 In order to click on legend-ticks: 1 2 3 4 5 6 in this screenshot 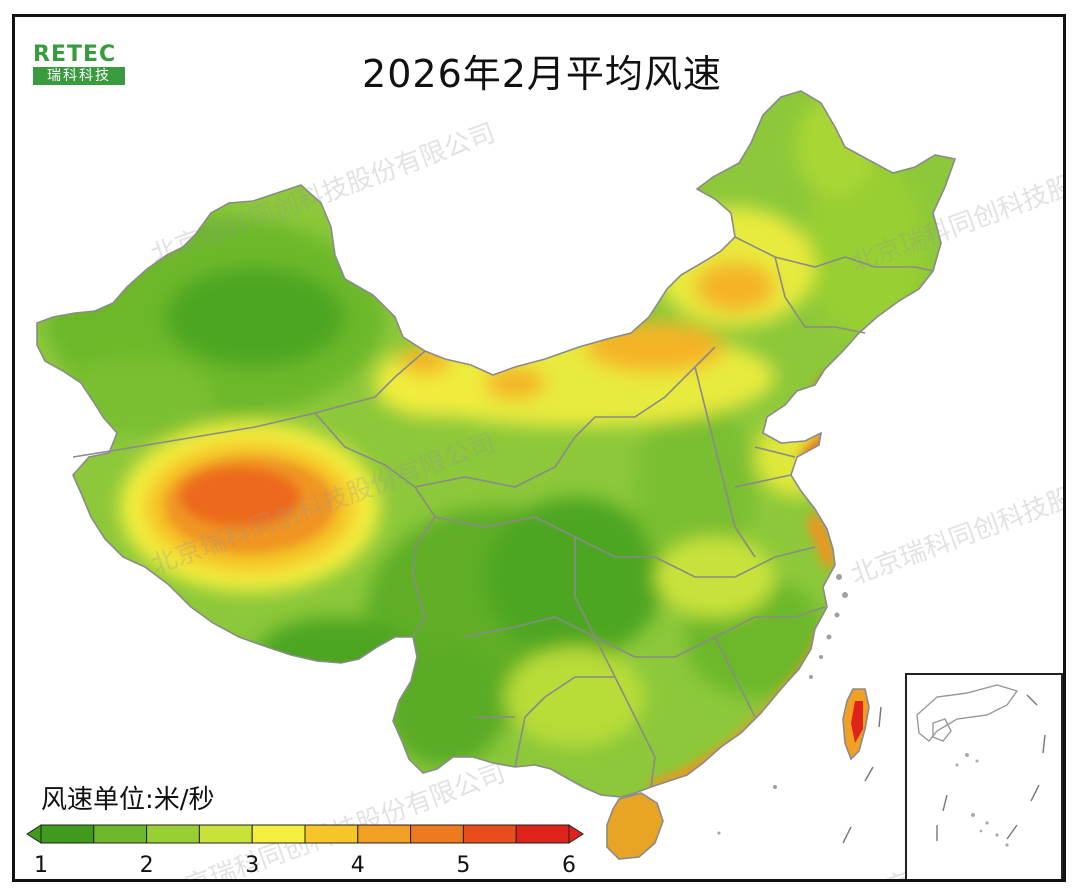, I will do `click(365, 866)`.